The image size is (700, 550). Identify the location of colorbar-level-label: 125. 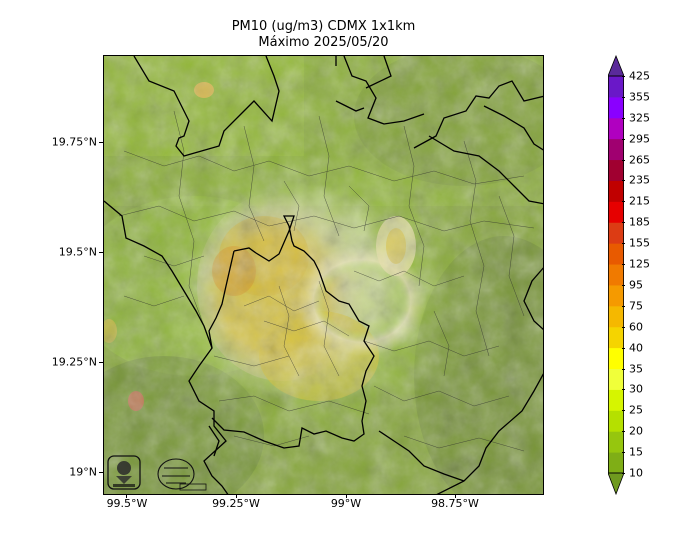
(639, 264).